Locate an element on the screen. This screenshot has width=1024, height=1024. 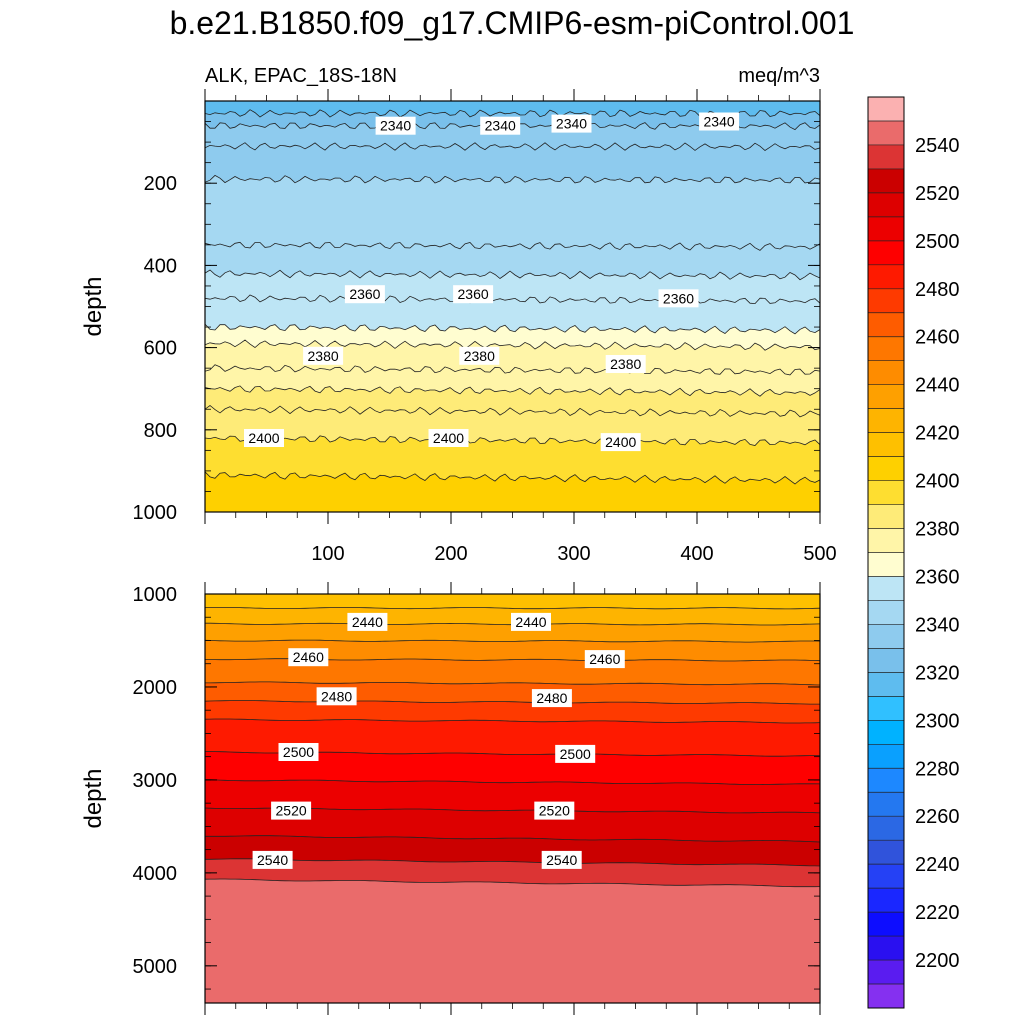
contour-label-text: 2520 is located at coordinates (291, 811).